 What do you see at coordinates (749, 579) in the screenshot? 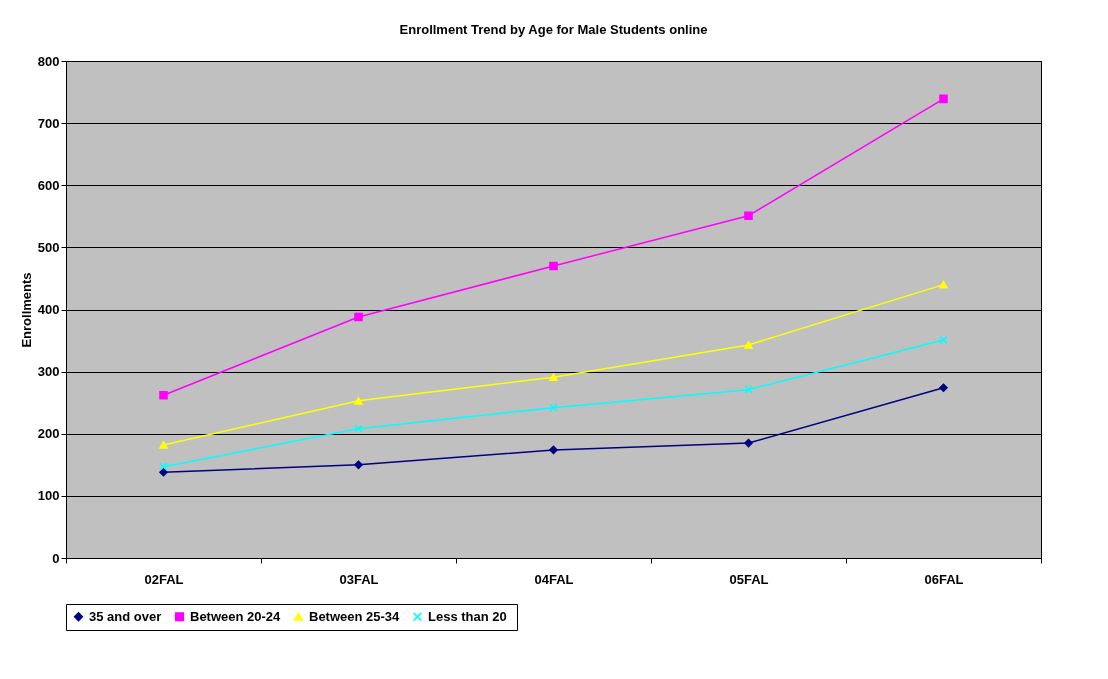
I see `x-tick-label: 05FAL` at bounding box center [749, 579].